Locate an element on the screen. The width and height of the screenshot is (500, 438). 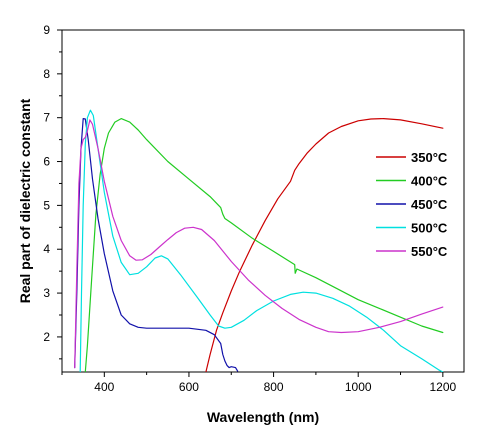
y-axis: 2 3 4 5 6 7 8 9 is located at coordinates (52, 191).